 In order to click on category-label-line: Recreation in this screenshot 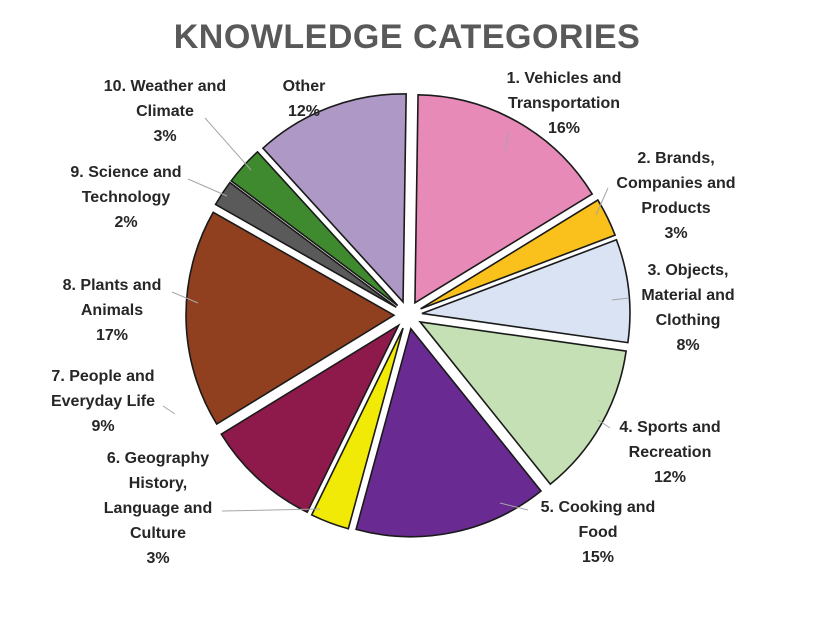, I will do `click(670, 452)`.